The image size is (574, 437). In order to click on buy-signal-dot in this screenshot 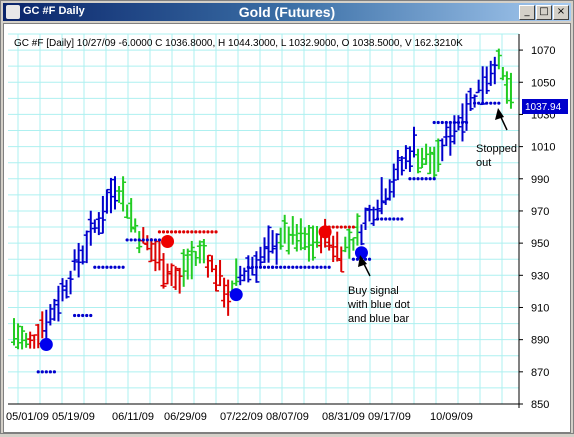, I will do `click(236, 295)`.